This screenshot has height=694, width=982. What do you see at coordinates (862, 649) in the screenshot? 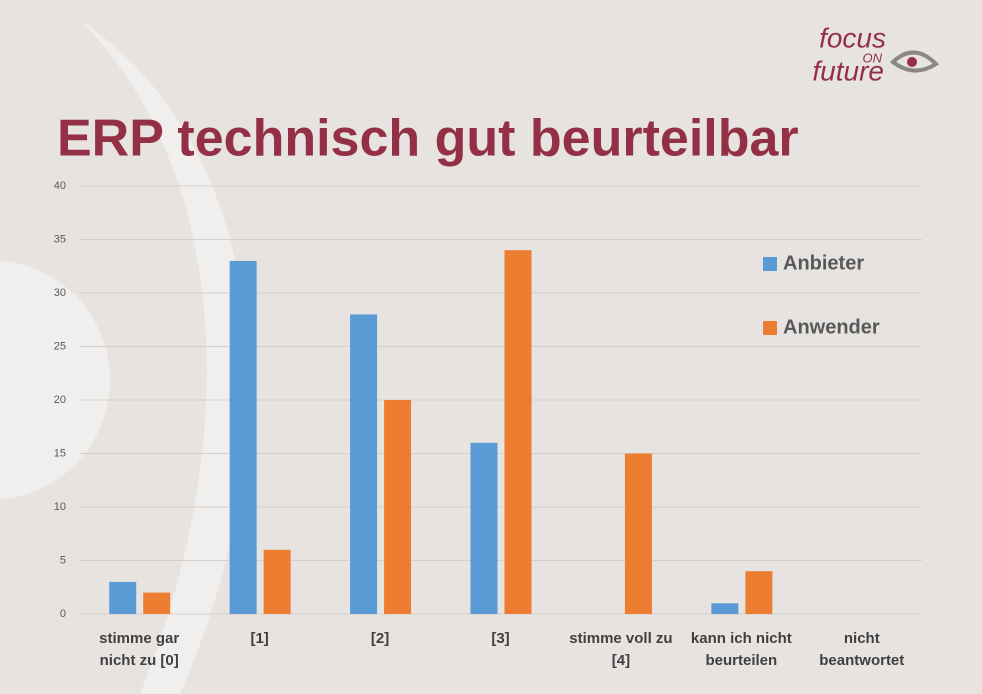
I see `x-tick-label: nicht beantwortet` at bounding box center [862, 649].